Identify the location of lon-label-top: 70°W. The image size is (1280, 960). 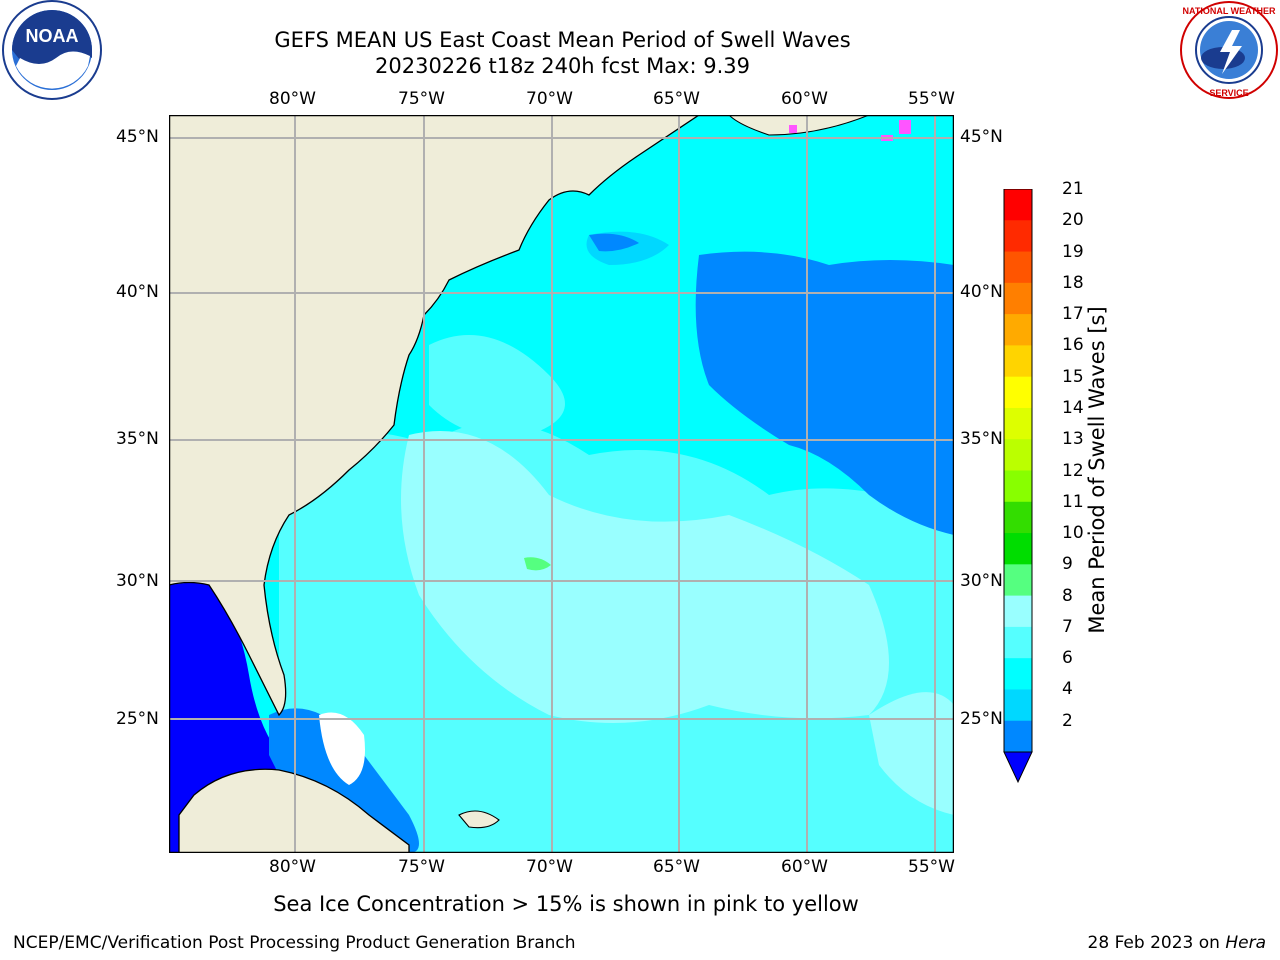
(549, 99).